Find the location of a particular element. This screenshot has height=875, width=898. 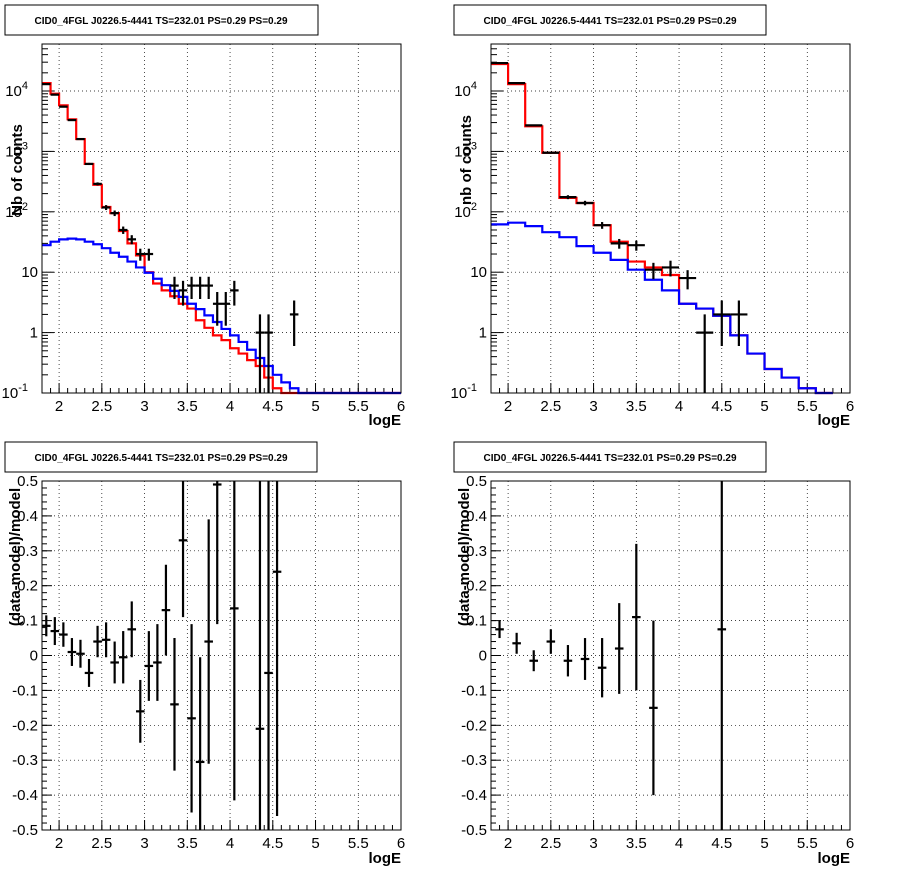

y-tick-label: 0.3 is located at coordinates (476, 551).